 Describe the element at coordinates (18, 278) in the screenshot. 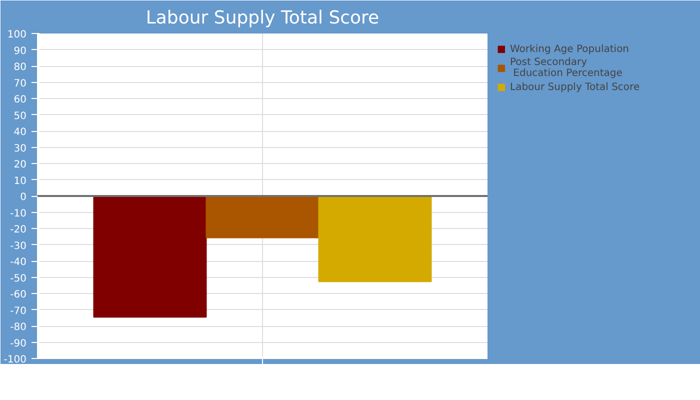

I see `y-tick-label: -50` at that location.